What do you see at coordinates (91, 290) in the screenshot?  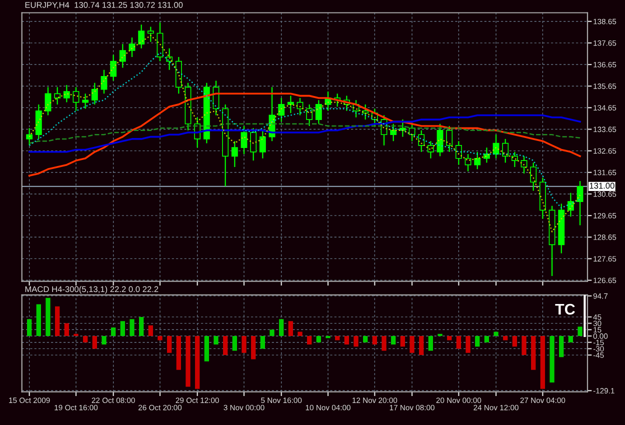 I see `chart-title: MACD H4-300(5,13,1) 22.2 0.0 22.2` at bounding box center [91, 290].